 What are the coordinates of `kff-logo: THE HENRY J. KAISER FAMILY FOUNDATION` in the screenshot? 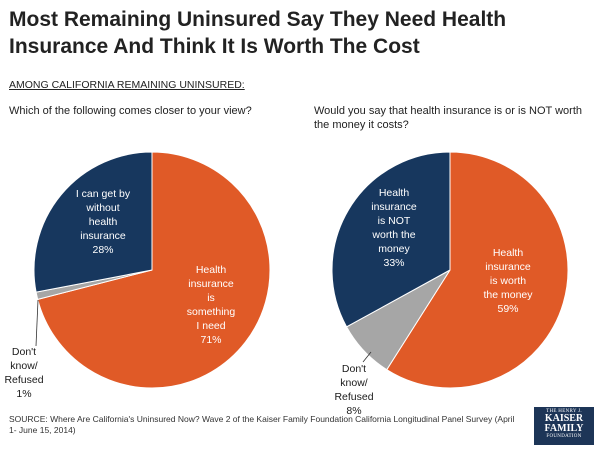 It's located at (564, 426).